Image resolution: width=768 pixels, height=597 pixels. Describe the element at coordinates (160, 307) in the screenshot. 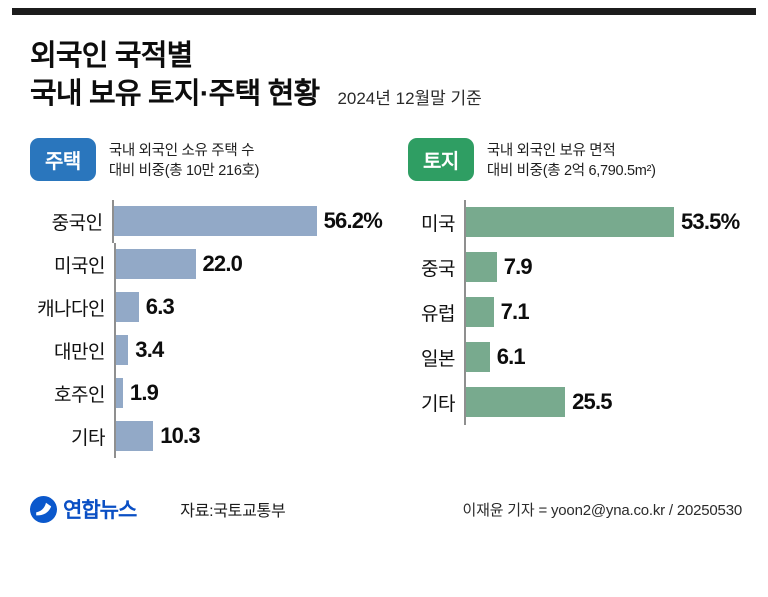

I see `value-label: 6.3` at that location.